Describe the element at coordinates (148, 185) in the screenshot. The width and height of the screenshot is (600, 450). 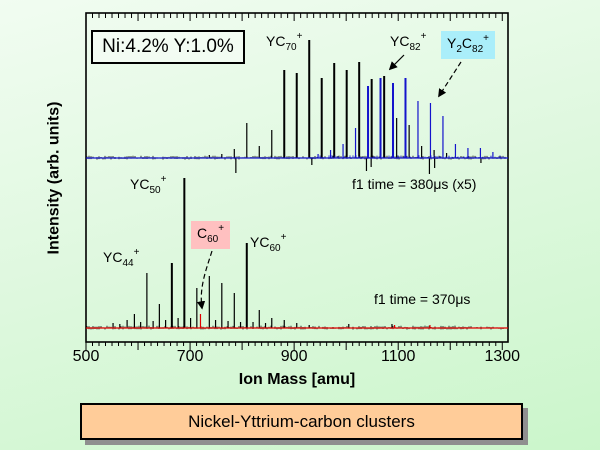
I see `yc50-peak-label: YC50+` at that location.